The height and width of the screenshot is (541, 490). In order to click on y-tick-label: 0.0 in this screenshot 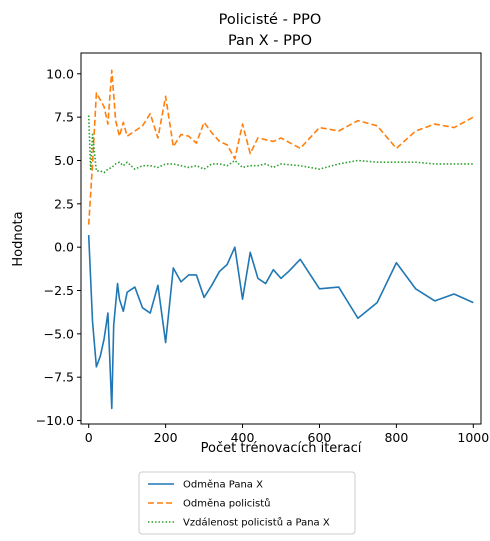, I will do `click(64, 247)`.